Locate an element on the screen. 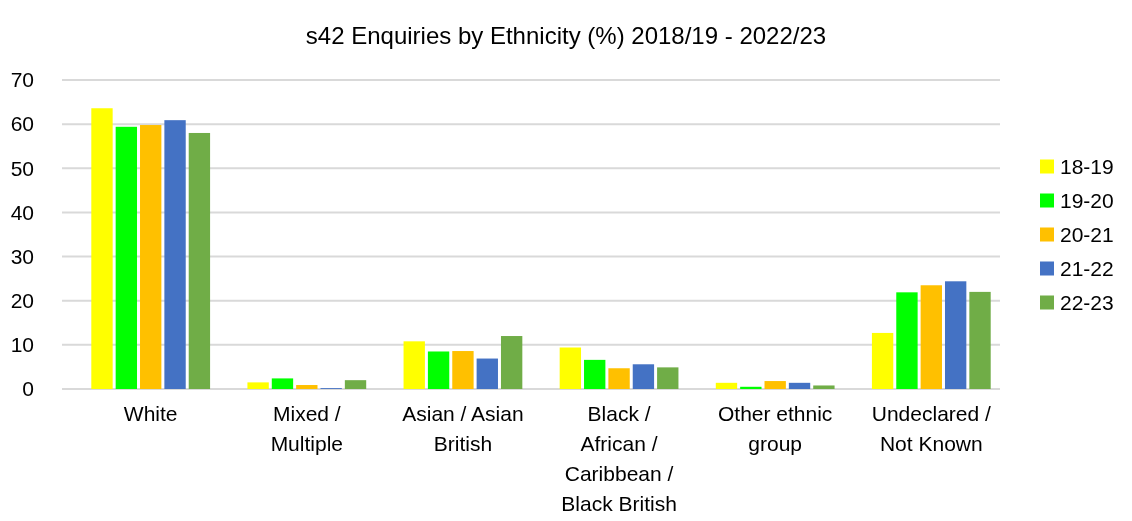 The image size is (1132, 521). x-tick-label: Black / African / Caribbean / Black British is located at coordinates (619, 458).